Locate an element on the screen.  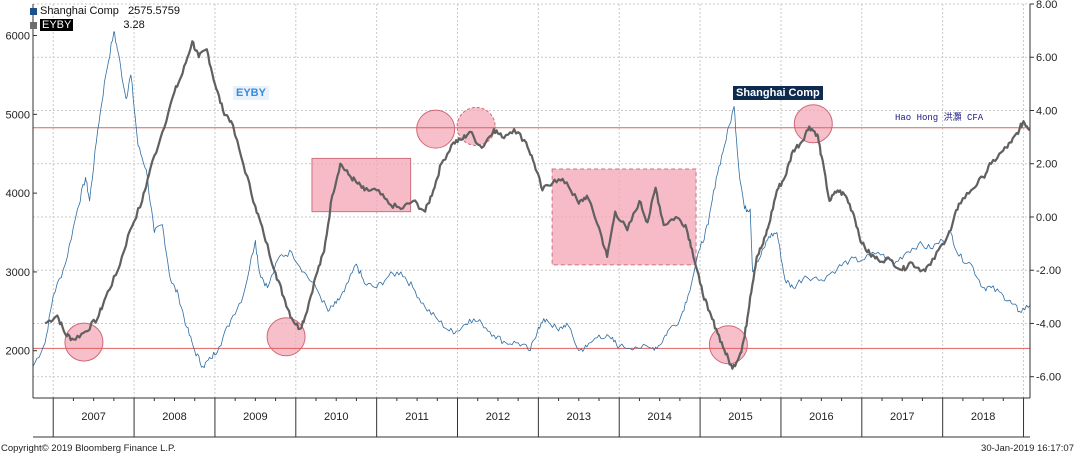
right-axis-tick-label: 4.00 is located at coordinates (1046, 111).